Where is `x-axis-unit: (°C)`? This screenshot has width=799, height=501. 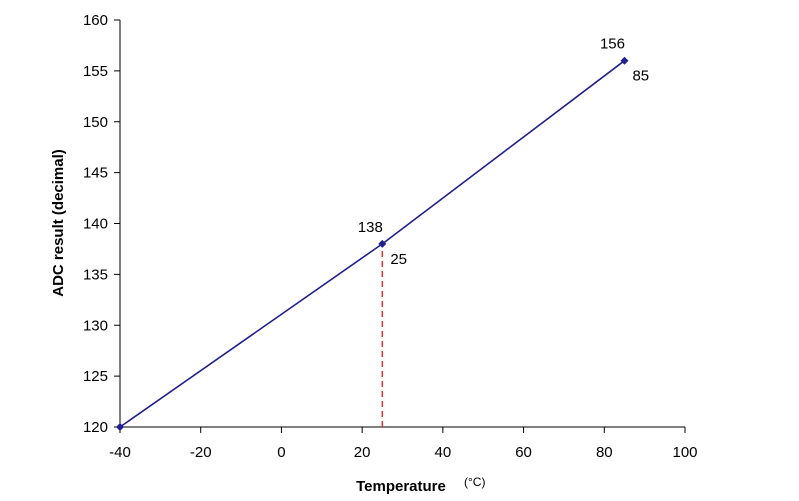
x-axis-unit: (°C) is located at coordinates (474, 482).